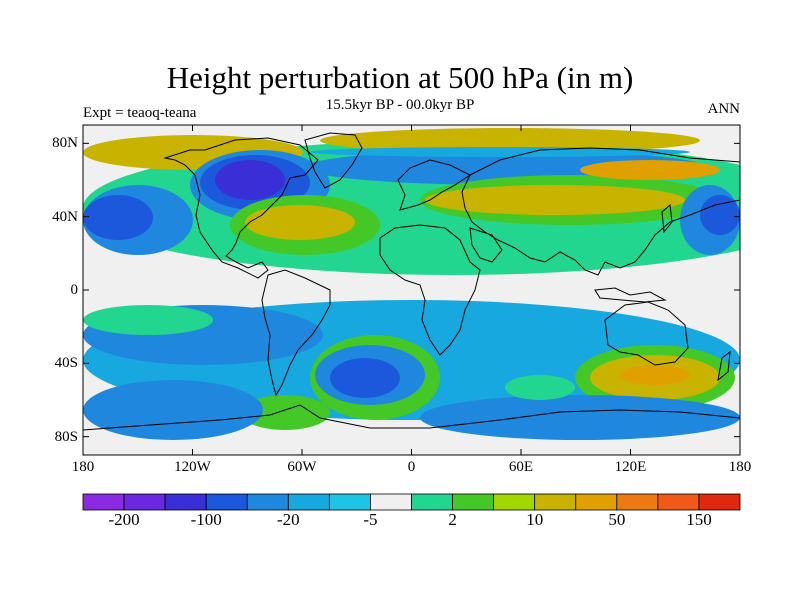 The width and height of the screenshot is (800, 600). I want to click on plot-title: Height perturbation at 500 hPa (in m), so click(400, 77).